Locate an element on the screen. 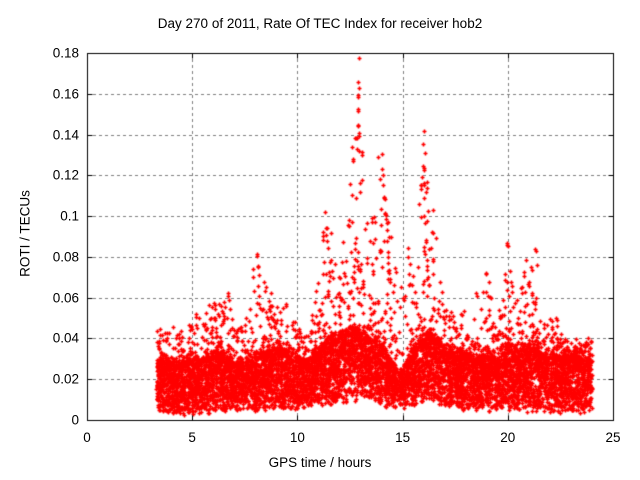 The width and height of the screenshot is (640, 480). y-tick-label: 0.08 is located at coordinates (65, 257).